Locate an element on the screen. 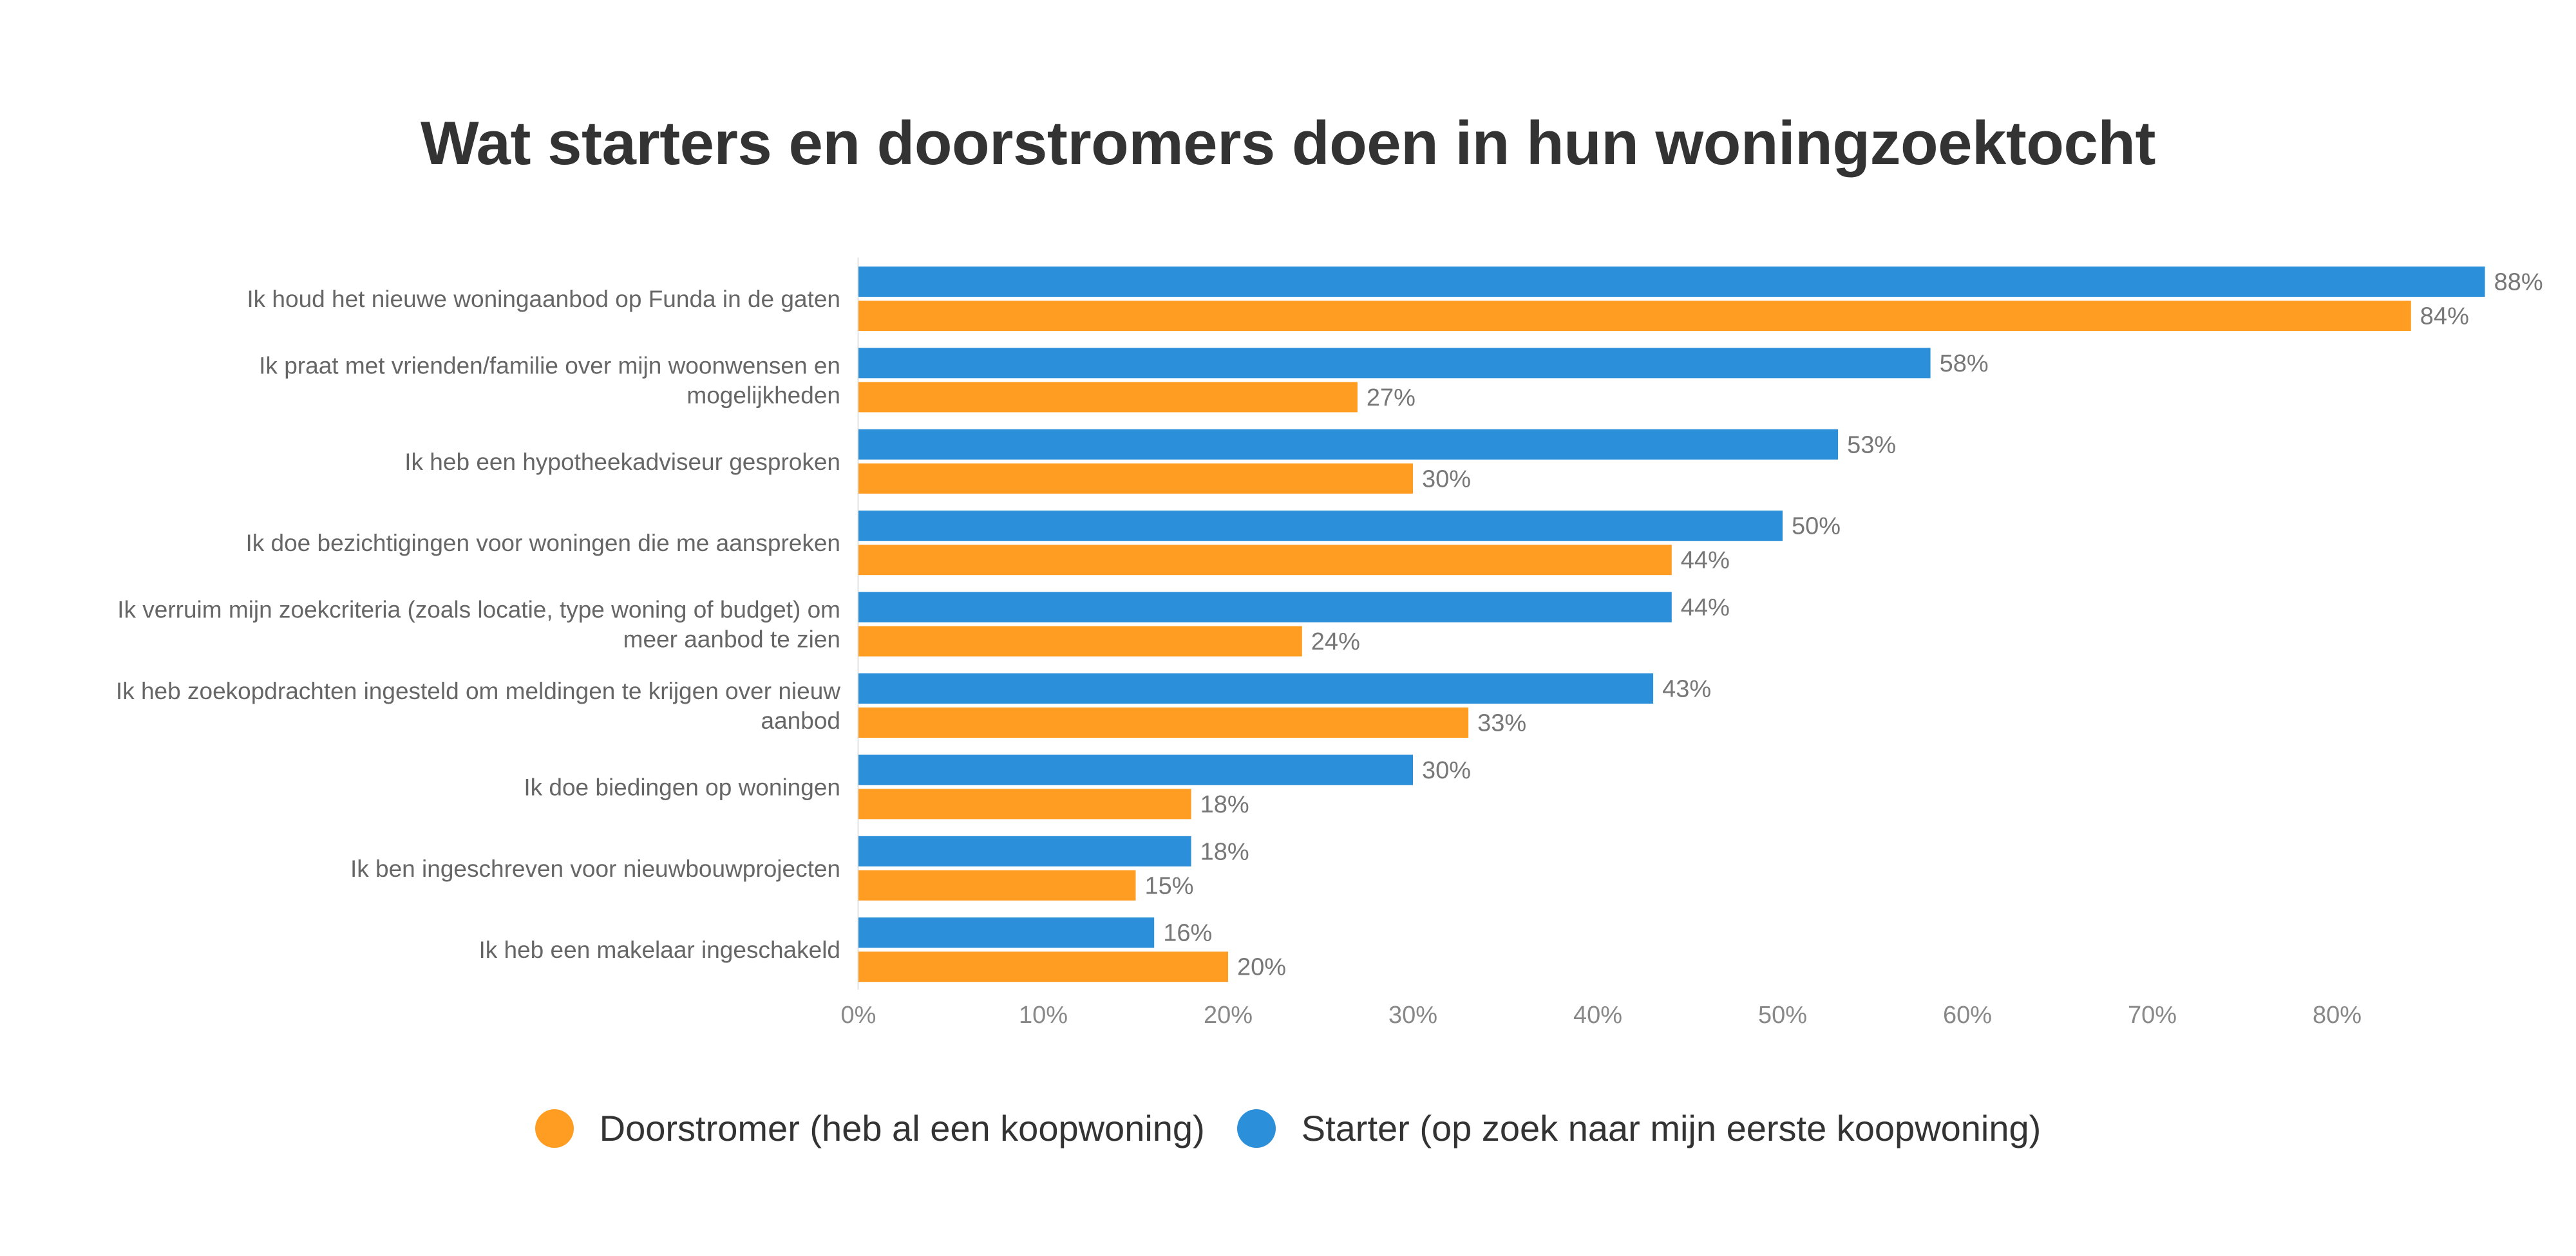  data-label: 20% is located at coordinates (1261, 967).